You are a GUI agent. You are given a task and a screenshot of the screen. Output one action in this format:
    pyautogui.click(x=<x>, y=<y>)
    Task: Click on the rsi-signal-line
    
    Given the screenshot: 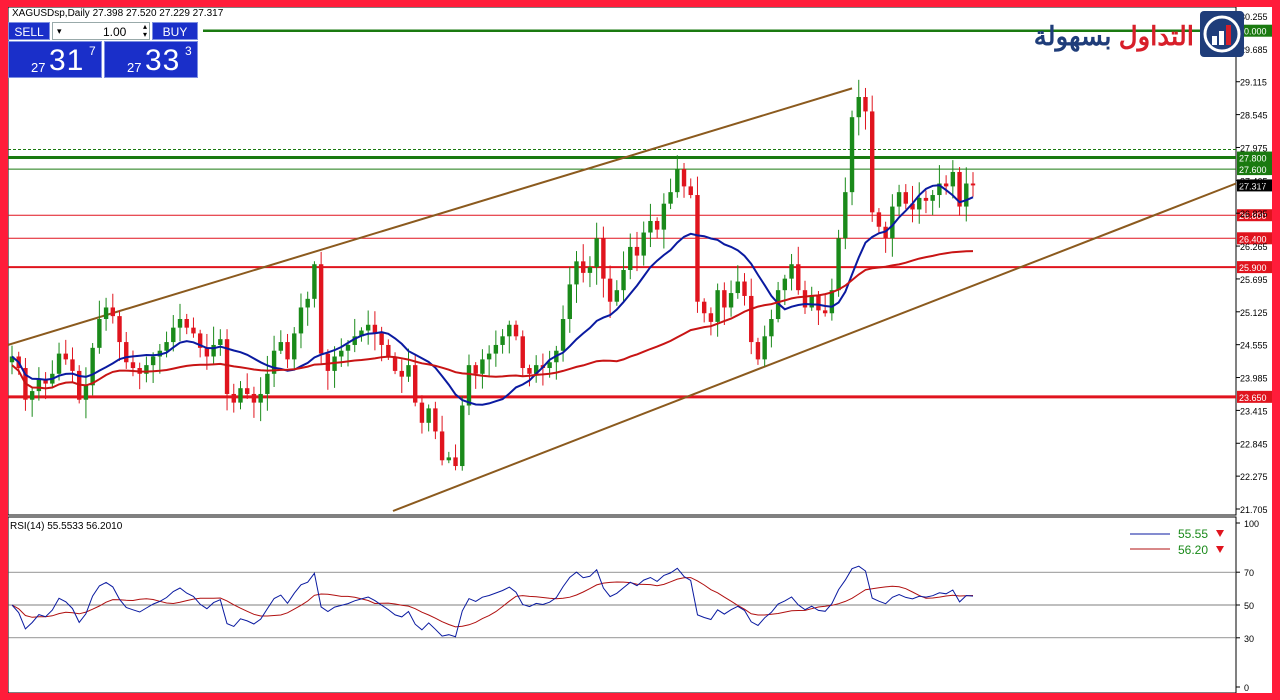 What is the action you would take?
    pyautogui.click(x=492, y=602)
    